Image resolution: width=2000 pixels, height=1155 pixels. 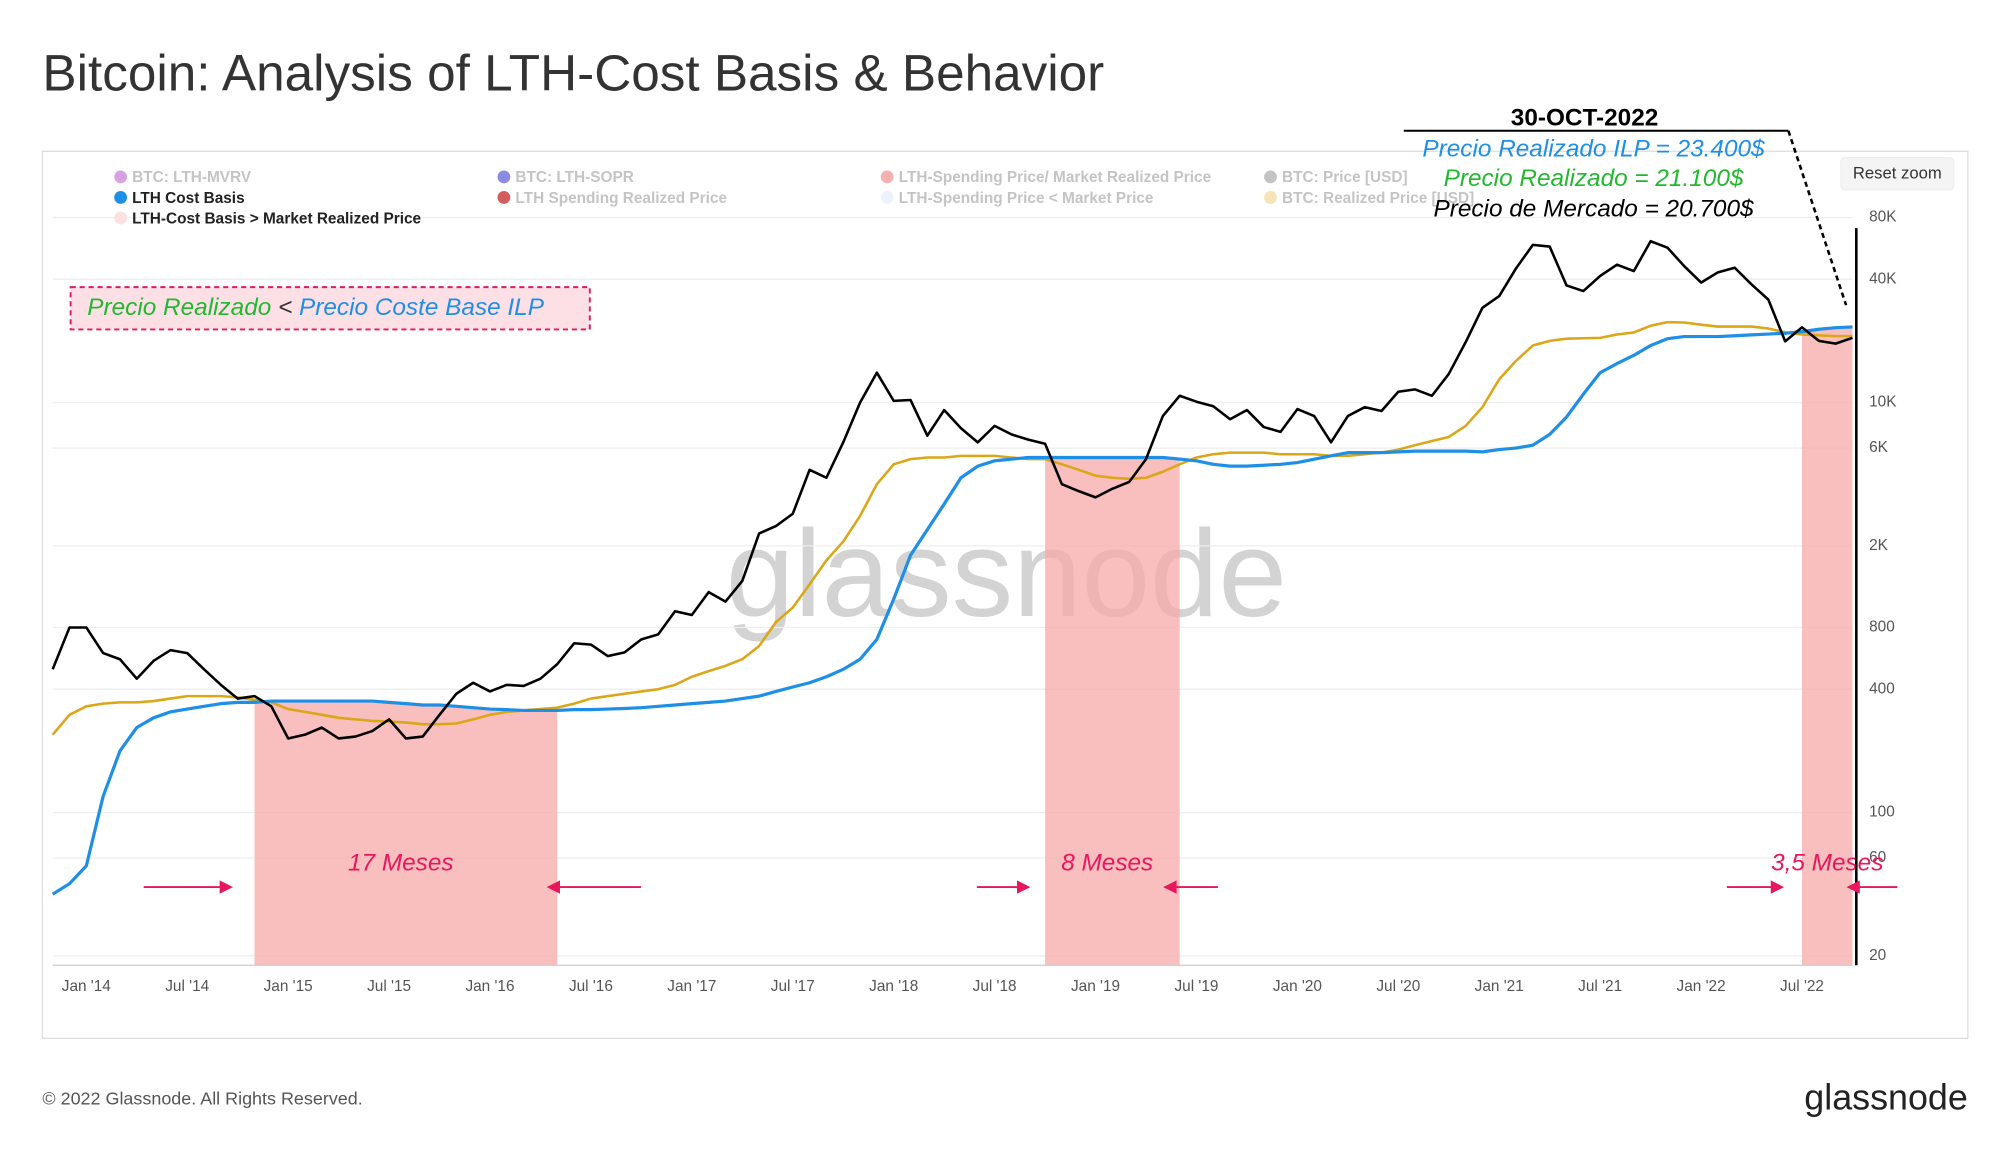 I want to click on x-tick-label: Jan '18, so click(x=893, y=986).